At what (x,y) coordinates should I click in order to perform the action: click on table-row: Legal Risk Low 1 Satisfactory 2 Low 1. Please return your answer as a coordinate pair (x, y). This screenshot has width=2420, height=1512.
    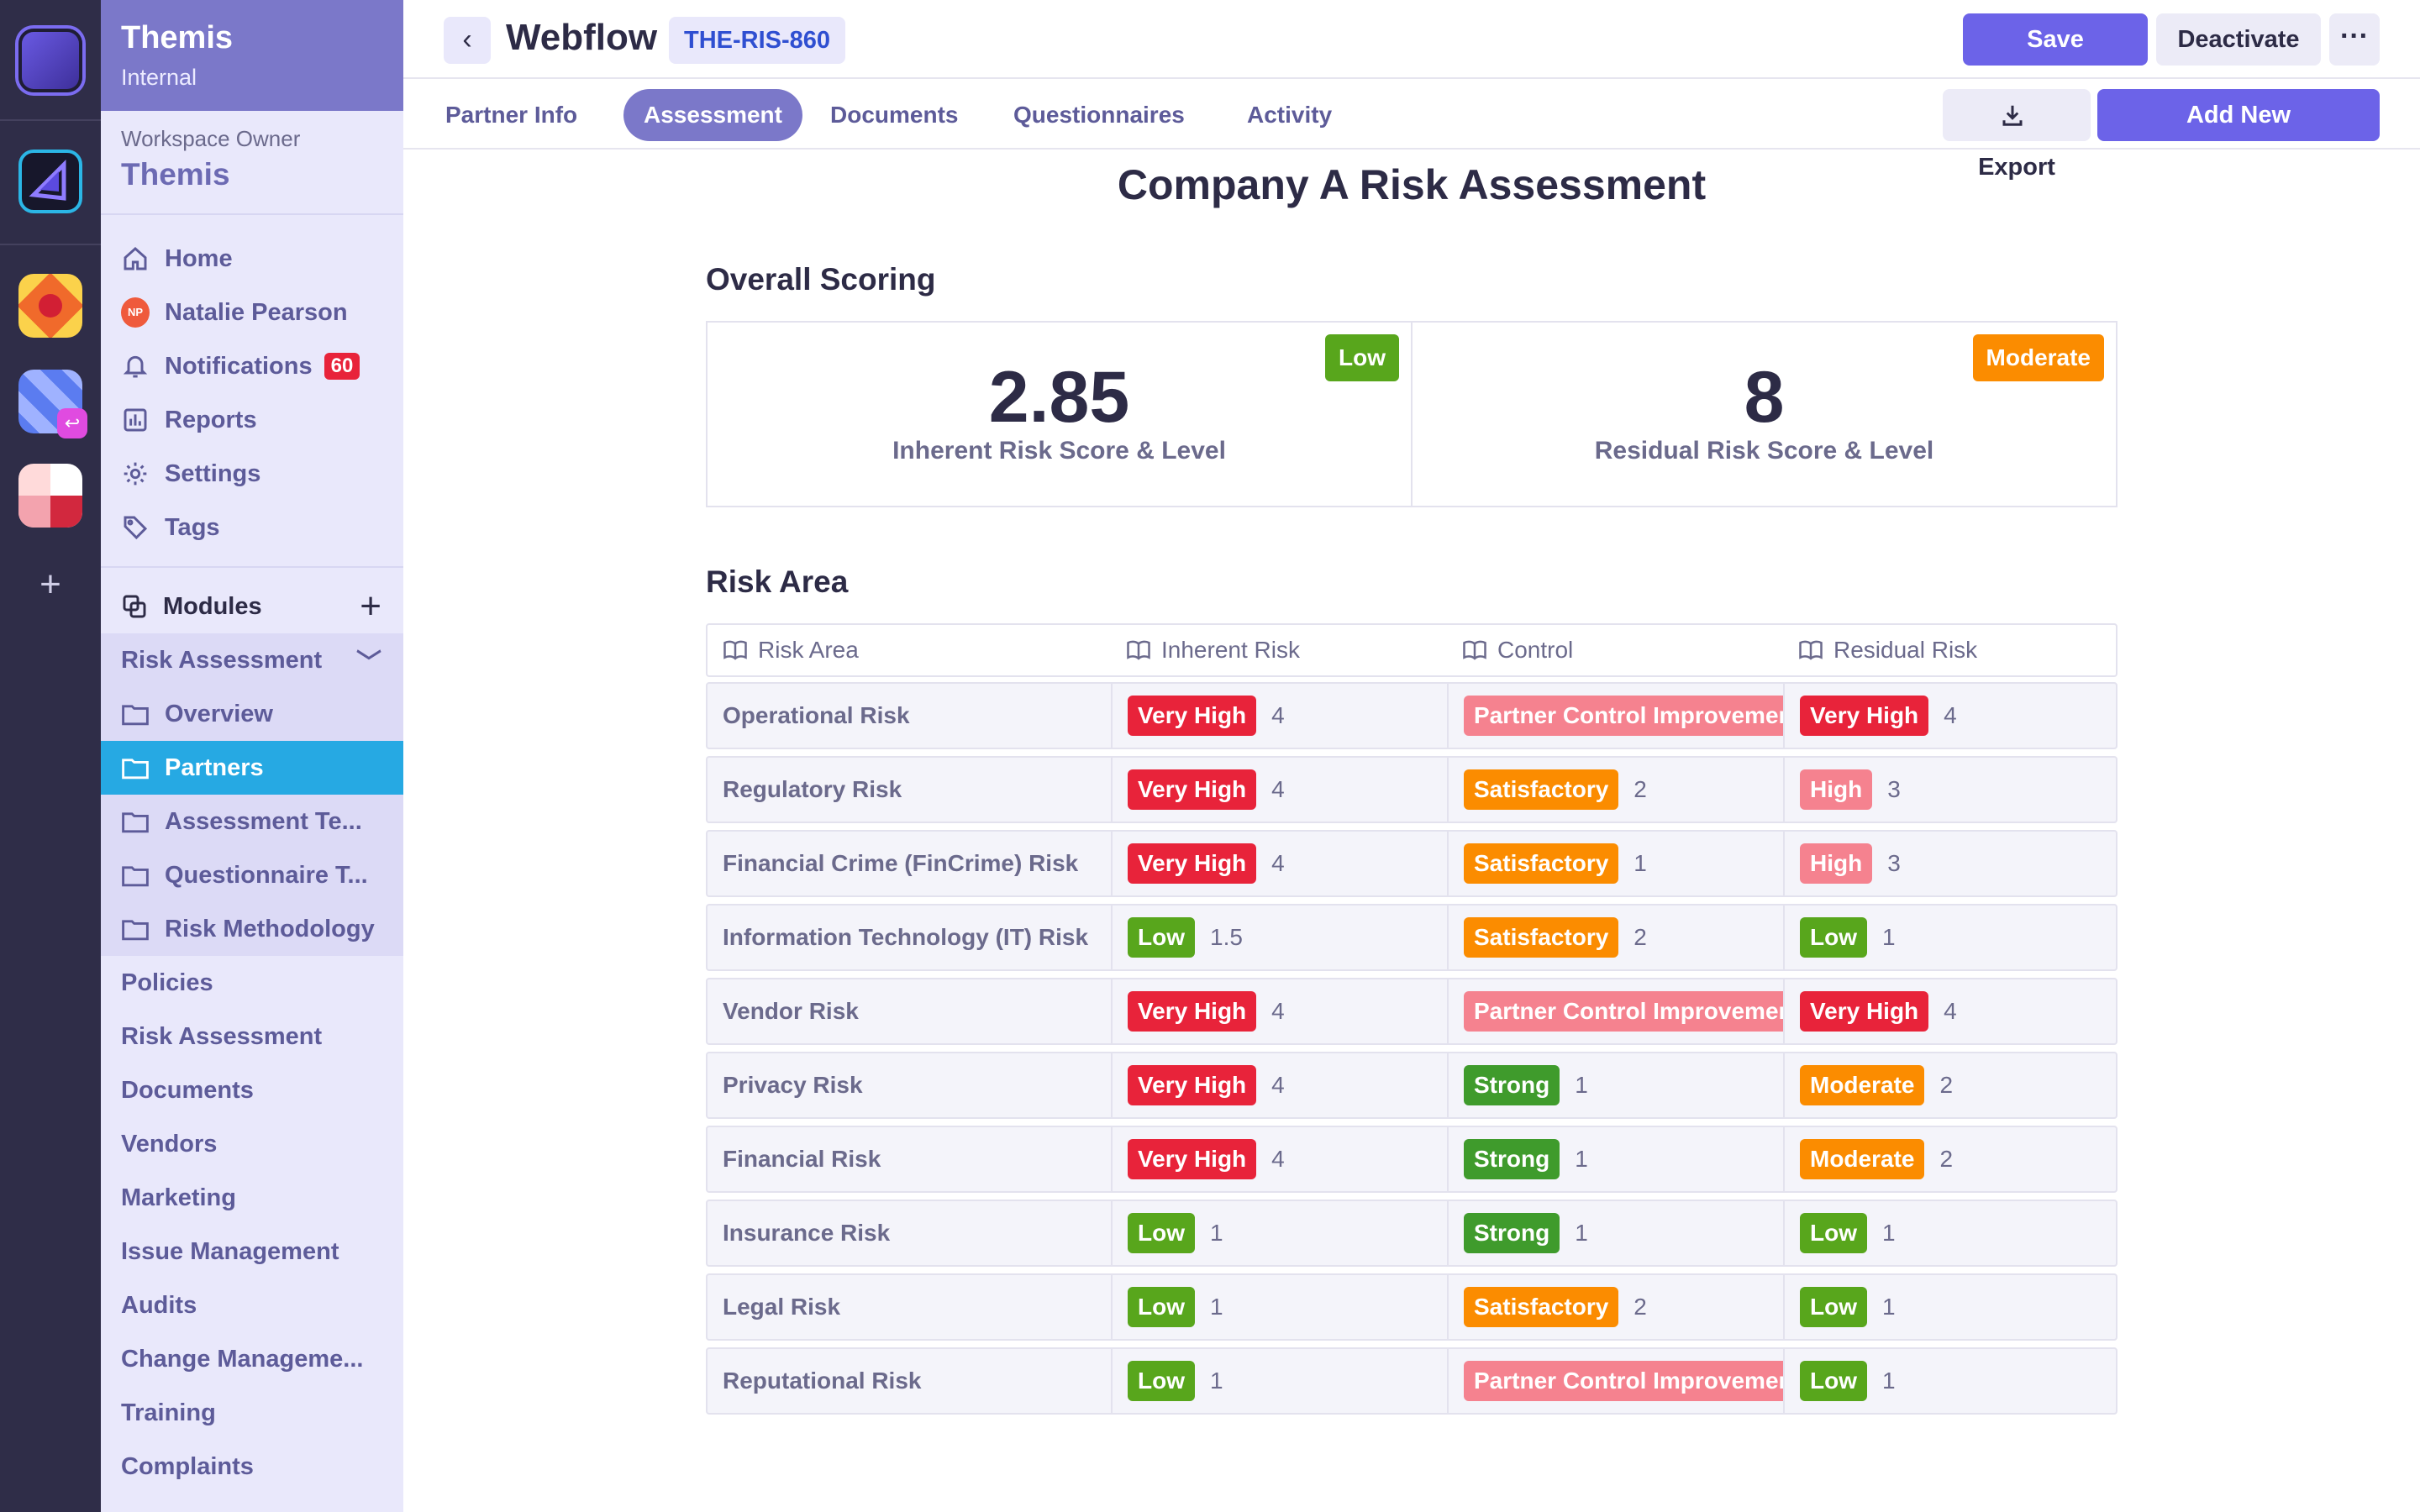
    Looking at the image, I should click on (1412, 1307).